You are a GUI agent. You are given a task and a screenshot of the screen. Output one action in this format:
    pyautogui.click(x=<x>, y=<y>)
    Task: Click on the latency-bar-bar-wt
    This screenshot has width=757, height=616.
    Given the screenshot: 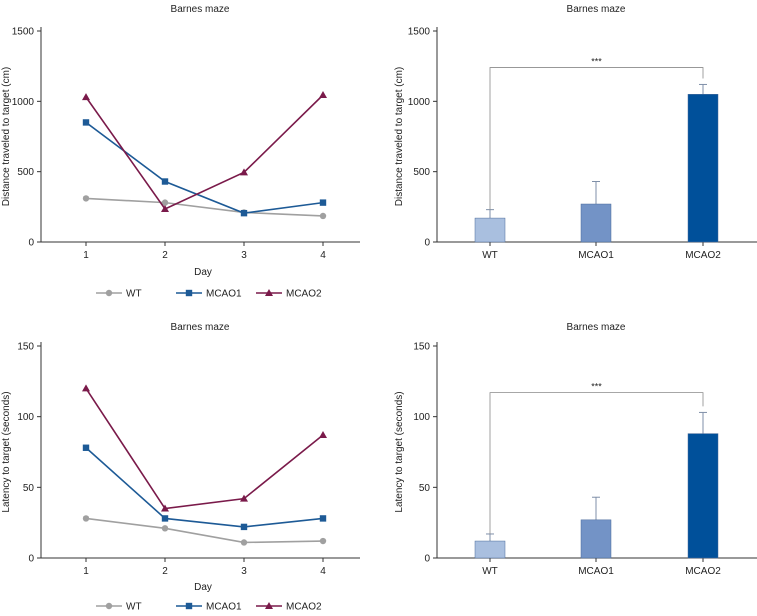 What is the action you would take?
    pyautogui.click(x=490, y=549)
    